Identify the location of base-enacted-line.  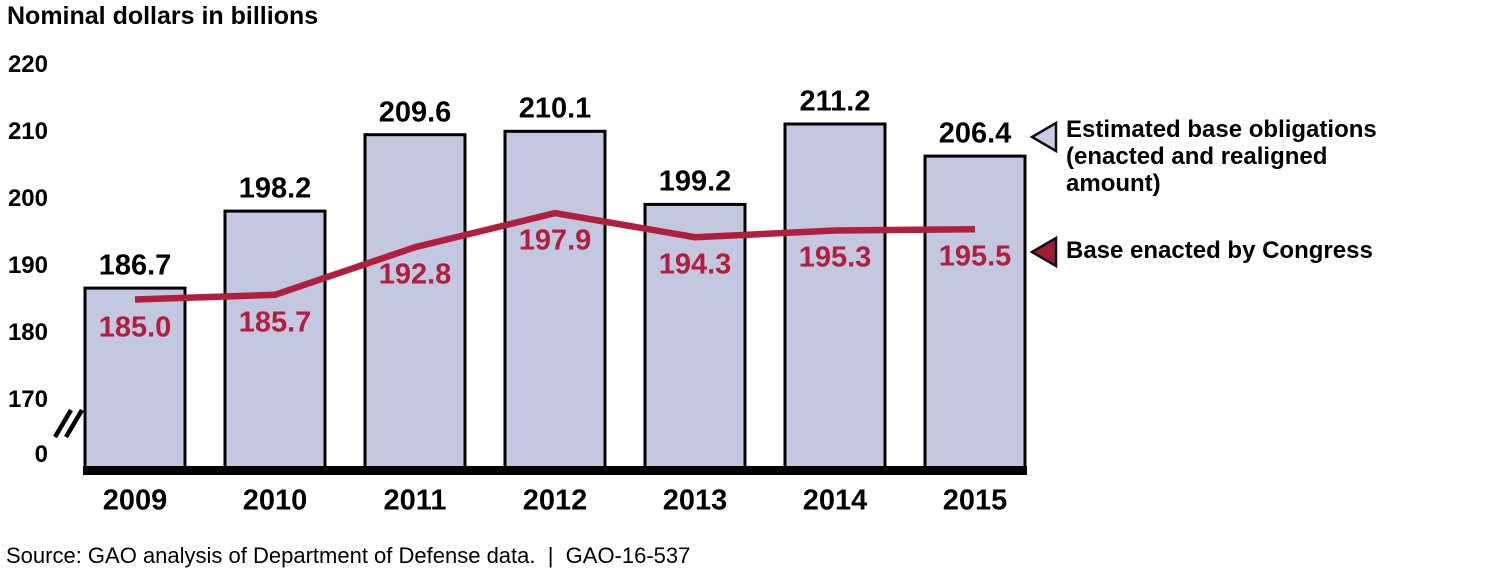
(555, 256).